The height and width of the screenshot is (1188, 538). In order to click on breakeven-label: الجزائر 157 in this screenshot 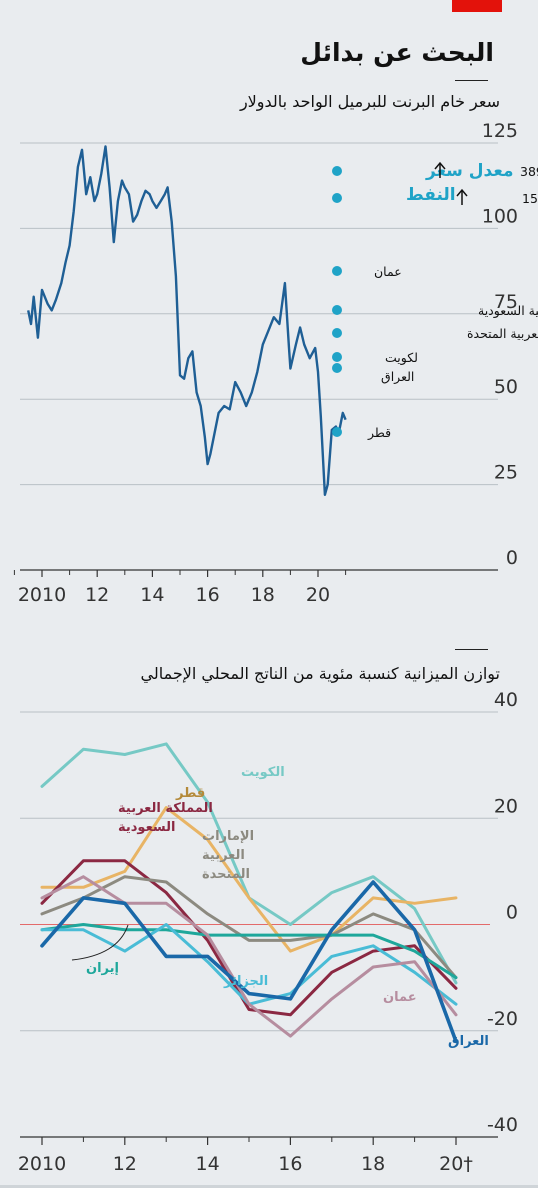, I will do `click(530, 199)`.